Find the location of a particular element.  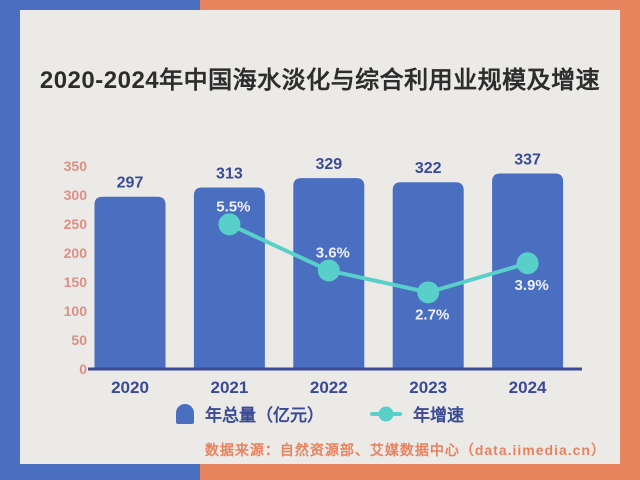

growth-percent-label: 3.9% is located at coordinates (531, 285).